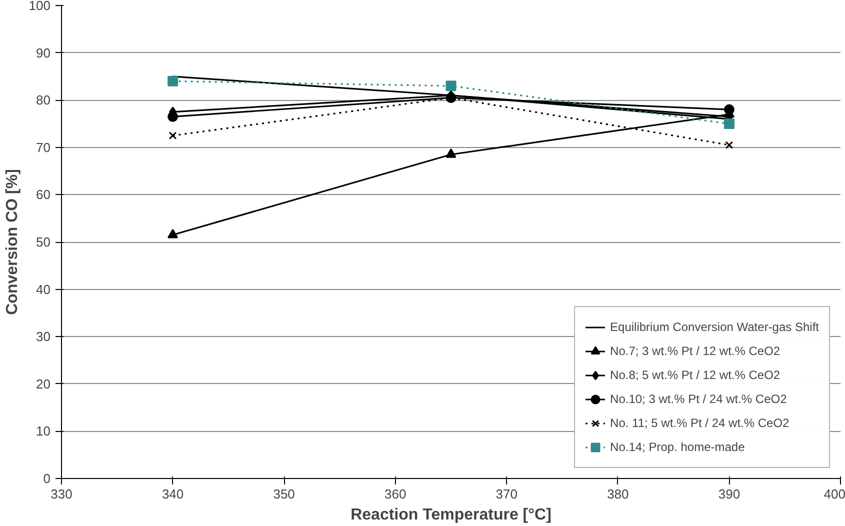  I want to click on legend-label: No. 11; 5 wt.% Pt / 24 wt.% CeO2, so click(700, 423).